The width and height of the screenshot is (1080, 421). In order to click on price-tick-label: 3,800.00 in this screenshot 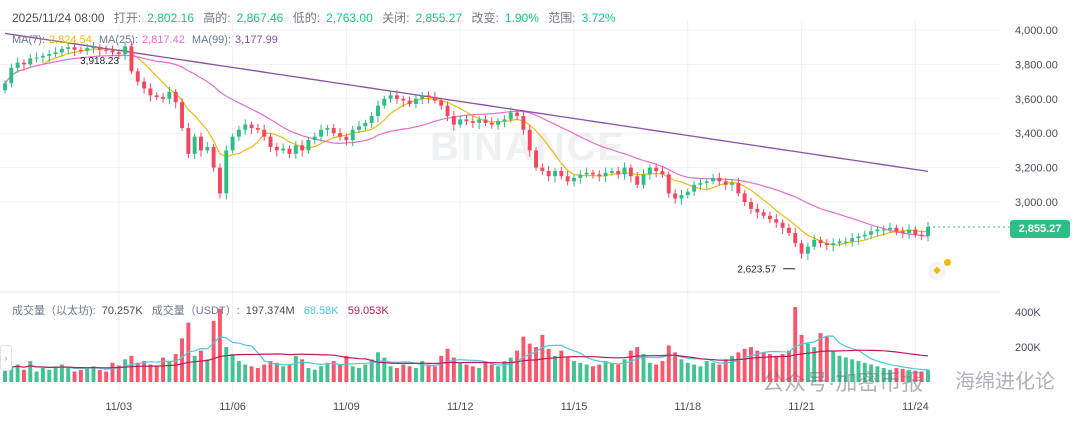, I will do `click(1036, 65)`.